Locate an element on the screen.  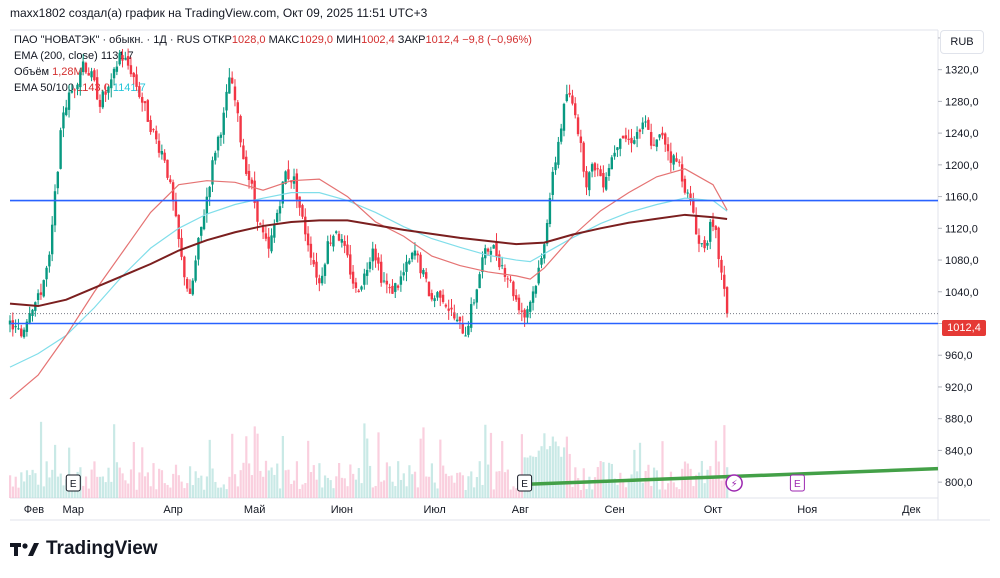
legend-symbol: ПАО "НОВАТЭК" · обыкн. · 1Д · RUS is located at coordinates (107, 40).